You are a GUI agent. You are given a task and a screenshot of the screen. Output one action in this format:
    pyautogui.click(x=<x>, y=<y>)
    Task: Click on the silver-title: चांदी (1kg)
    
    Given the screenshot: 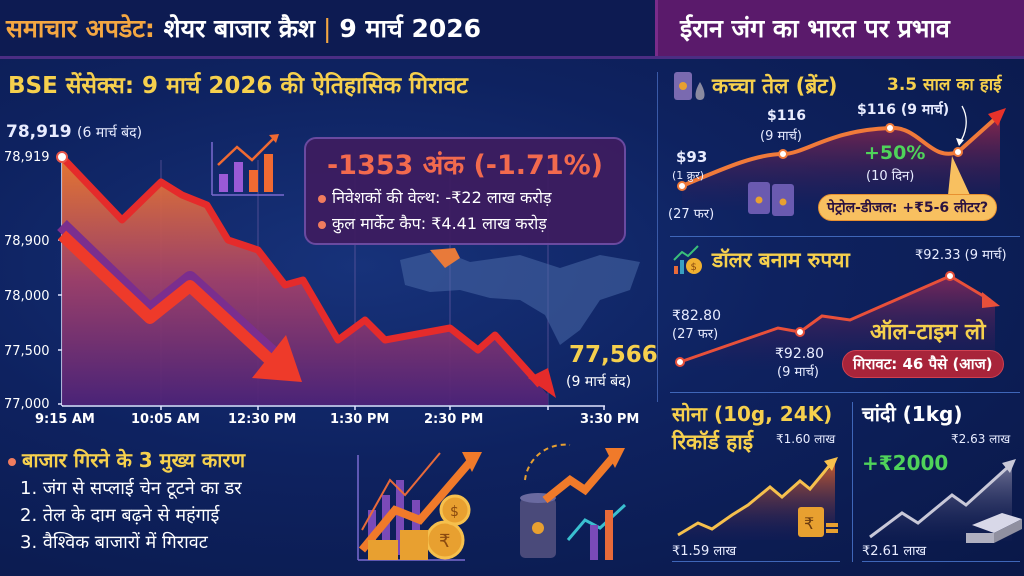 What is the action you would take?
    pyautogui.click(x=912, y=414)
    